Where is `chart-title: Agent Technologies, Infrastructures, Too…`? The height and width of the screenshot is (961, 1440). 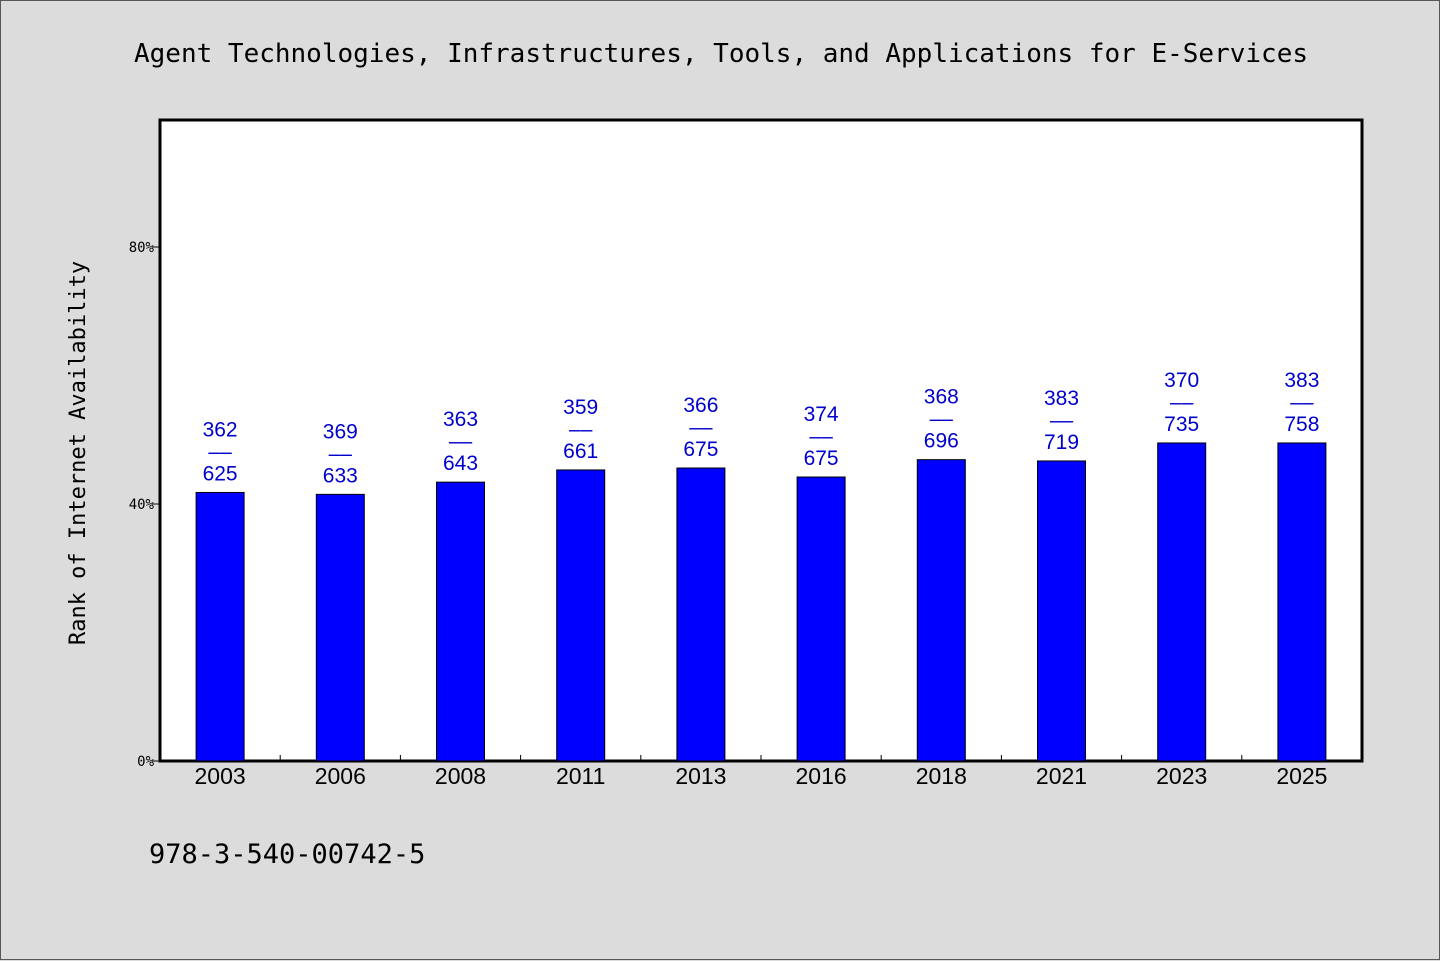 chart-title: Agent Technologies, Infrastructures, Too… is located at coordinates (721, 54).